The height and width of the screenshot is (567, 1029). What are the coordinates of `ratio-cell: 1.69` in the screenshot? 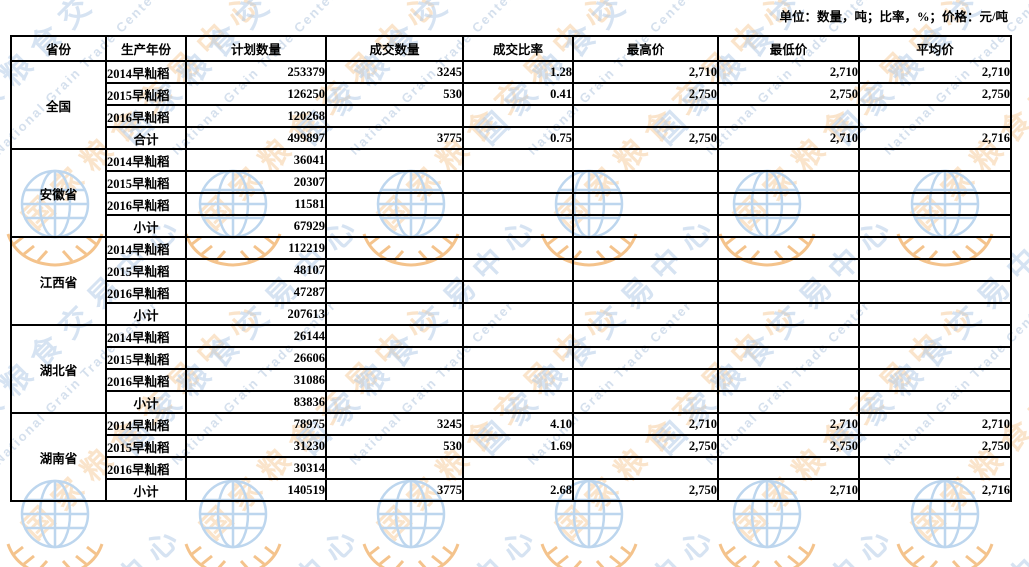 It's located at (518, 446).